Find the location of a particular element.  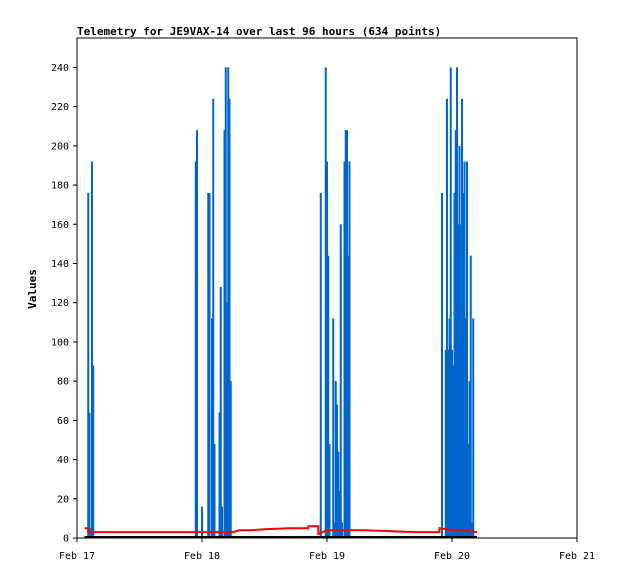

y-tick-label: 240 is located at coordinates (60, 68).